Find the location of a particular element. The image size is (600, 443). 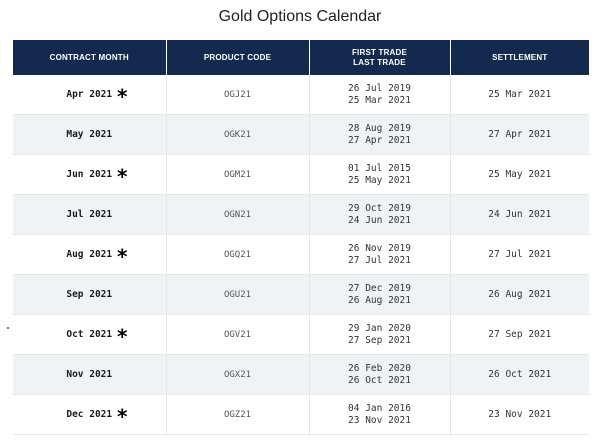

last-trade-date: 26 Aug 2021 is located at coordinates (379, 300).